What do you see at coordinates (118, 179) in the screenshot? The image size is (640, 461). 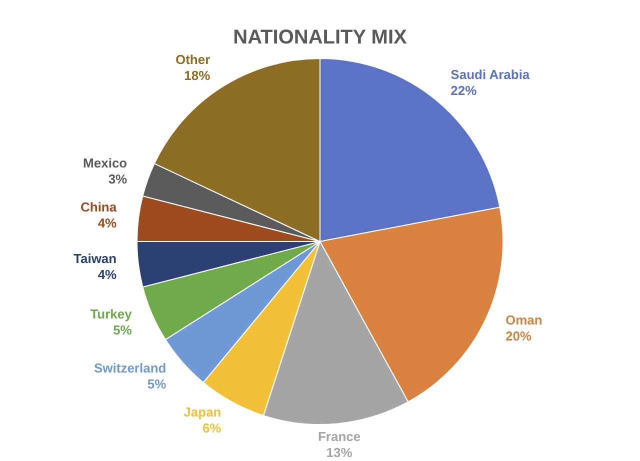 I see `data-label: 3%` at bounding box center [118, 179].